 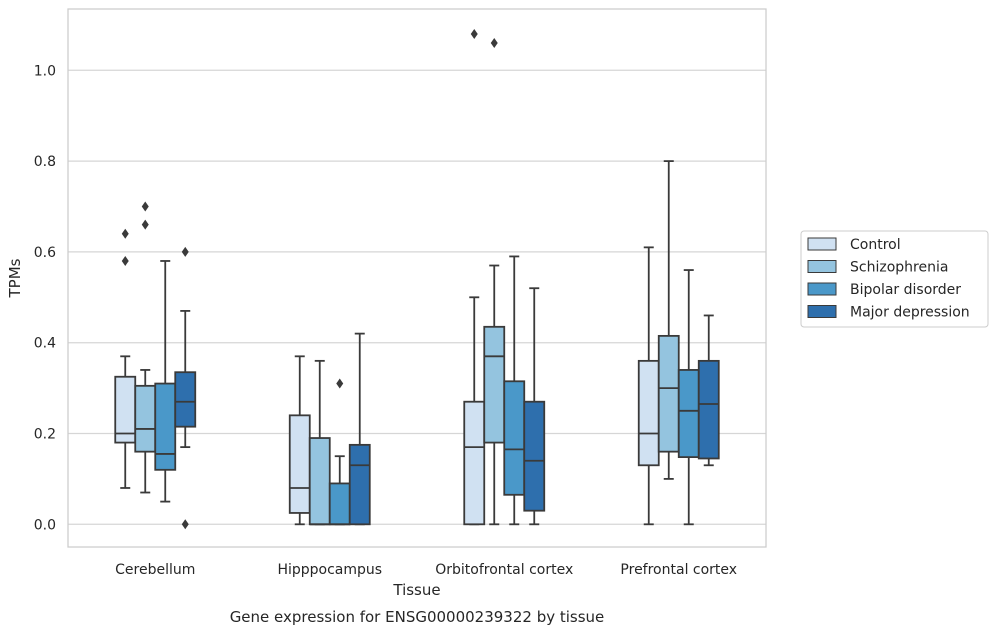 What do you see at coordinates (504, 570) in the screenshot?
I see `x-tick-label: Orbitofrontal cortex` at bounding box center [504, 570].